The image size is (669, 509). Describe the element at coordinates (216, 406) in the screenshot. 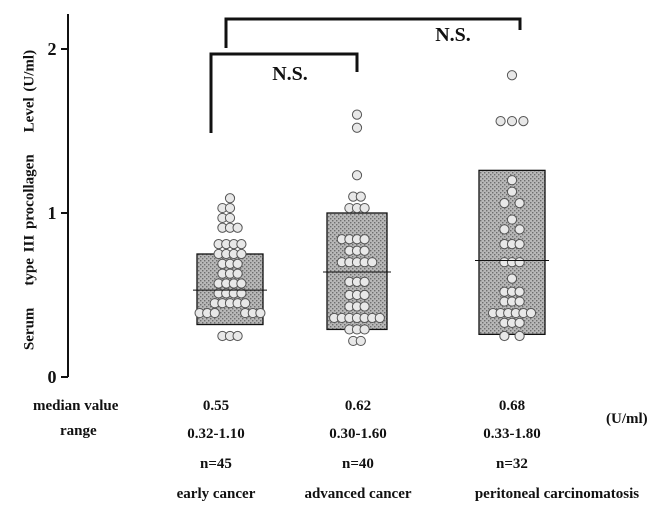

I see `median-value: 0.55` at that location.